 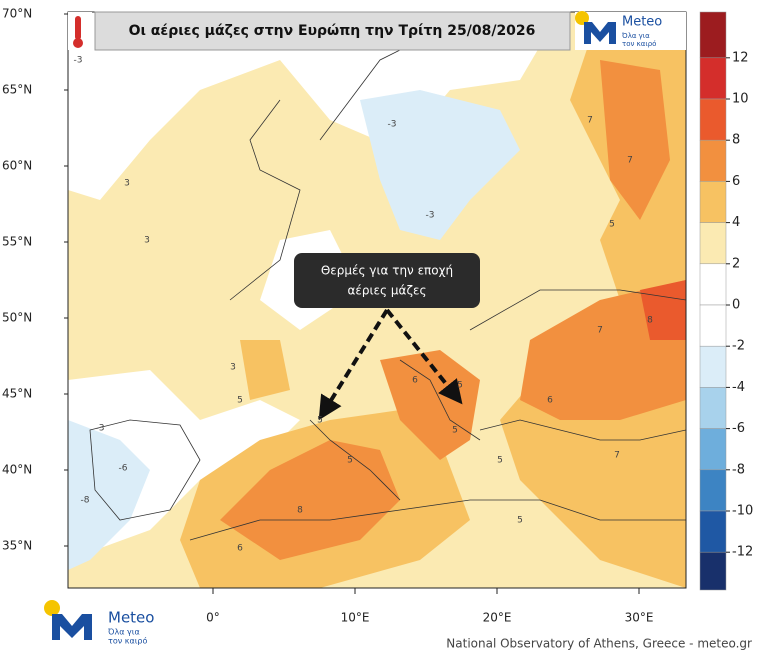 What do you see at coordinates (736, 140) in the screenshot?
I see `colorbar-label: 8` at bounding box center [736, 140].